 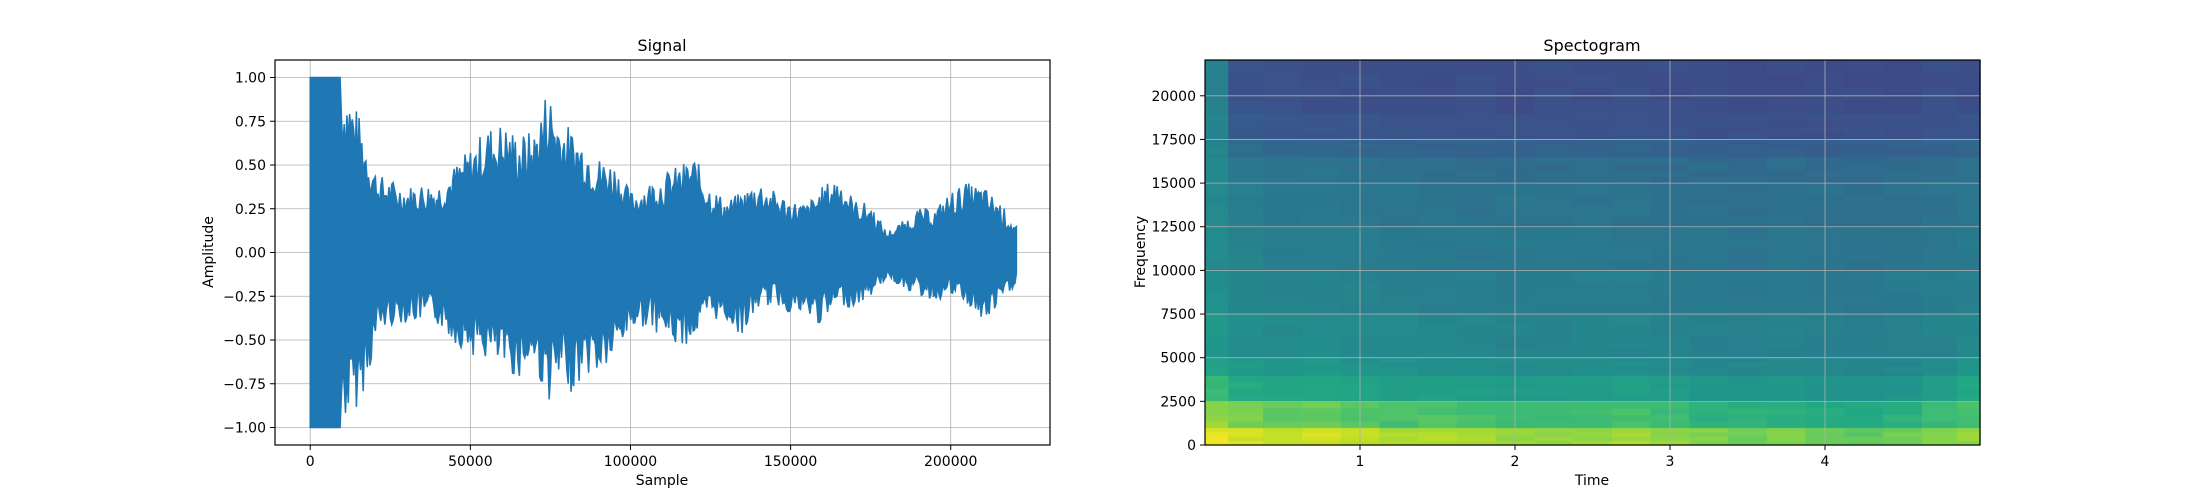 I want to click on spectrogram-ytick-label: 17500, so click(x=1173, y=140).